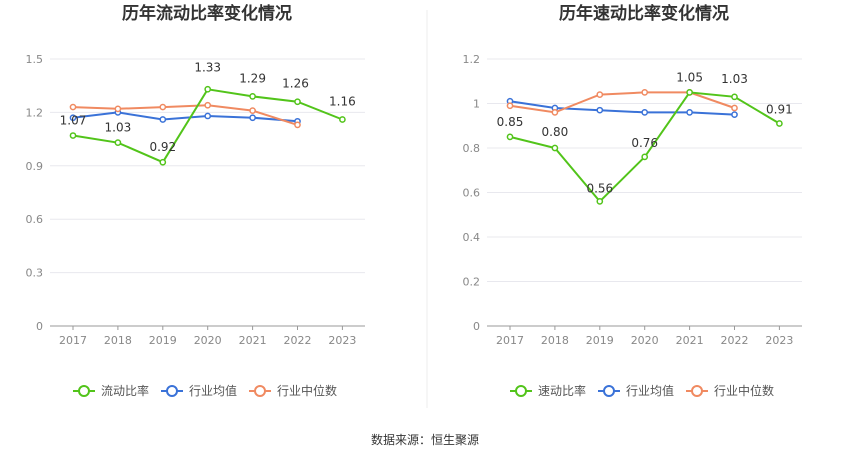  Describe the element at coordinates (599, 188) in the screenshot. I see `data-label: 0.56` at that location.